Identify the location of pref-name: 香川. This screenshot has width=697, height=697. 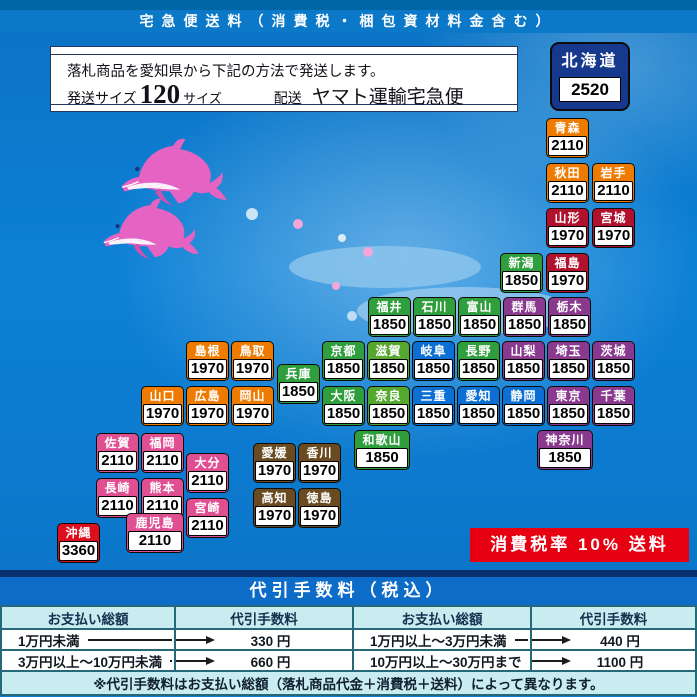
(319, 453).